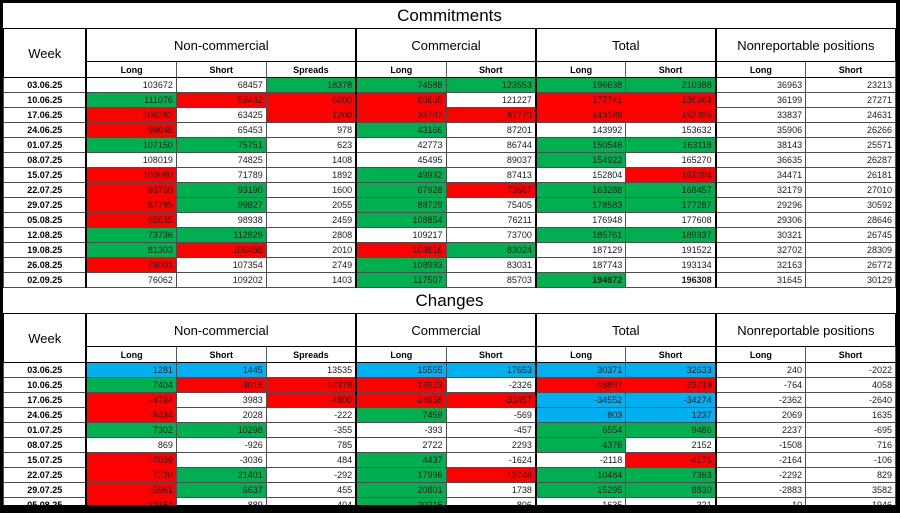 The width and height of the screenshot is (900, 513). I want to click on value-cell: 2293, so click(491, 445).